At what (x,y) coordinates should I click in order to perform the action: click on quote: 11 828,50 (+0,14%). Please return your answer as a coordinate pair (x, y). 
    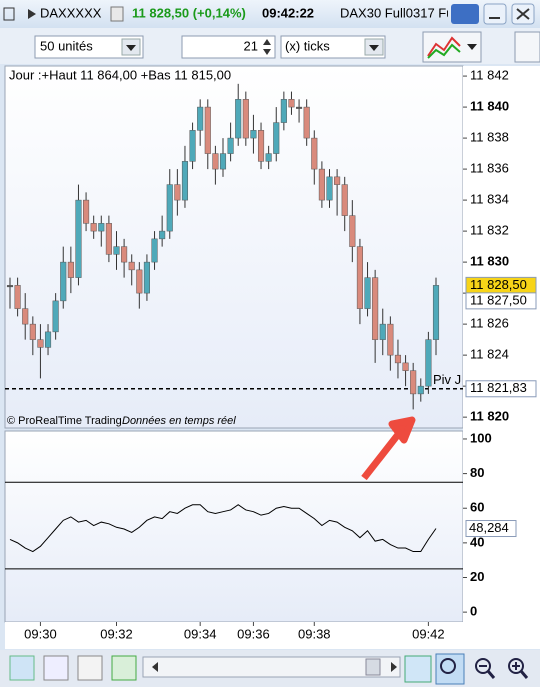
    Looking at the image, I should click on (189, 12).